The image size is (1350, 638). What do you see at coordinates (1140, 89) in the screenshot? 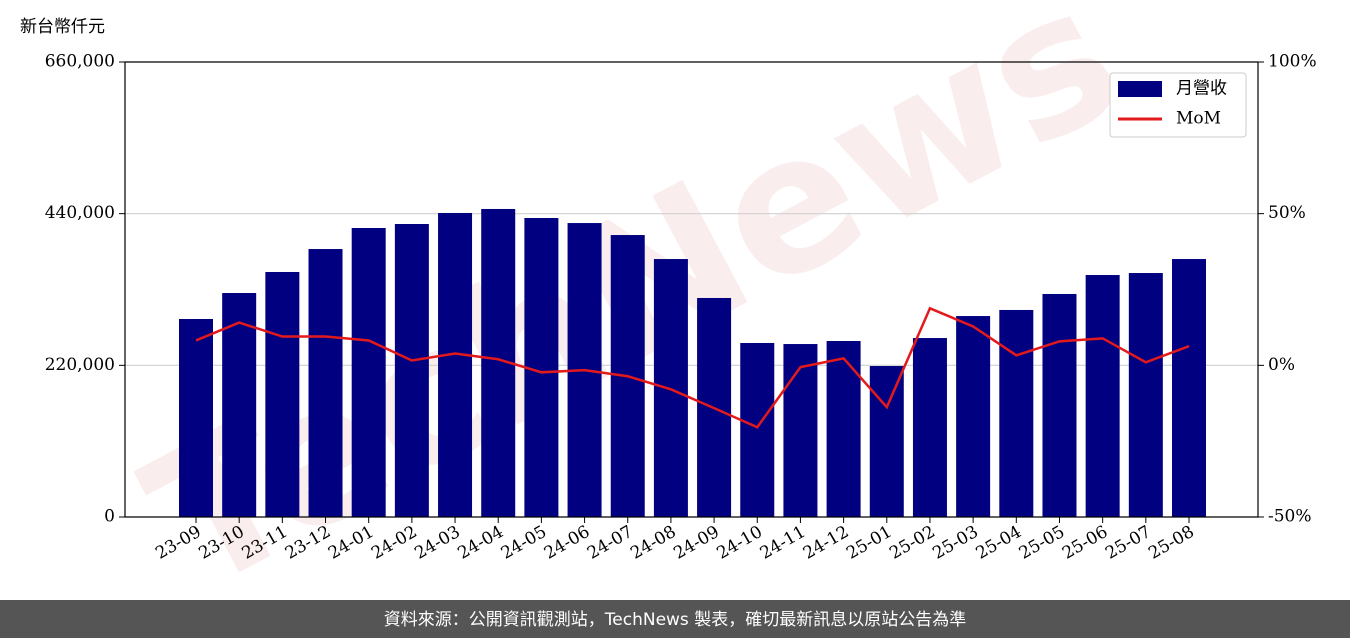
I see `legend-swatch` at bounding box center [1140, 89].